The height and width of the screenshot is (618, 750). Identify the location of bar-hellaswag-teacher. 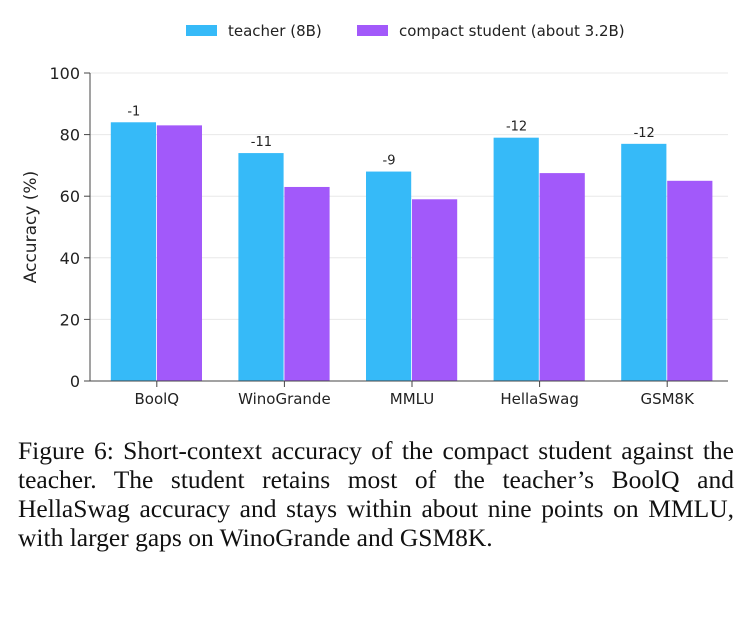
(516, 259).